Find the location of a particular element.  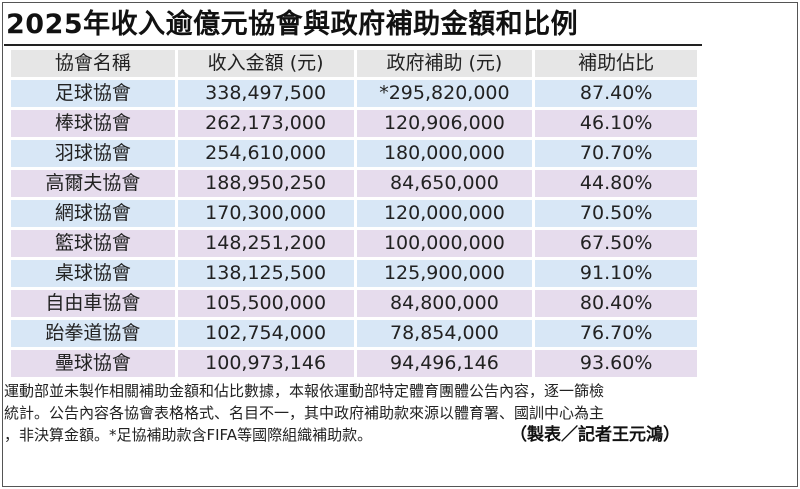

header-revenue: 收入金額 (元) is located at coordinates (265, 63).